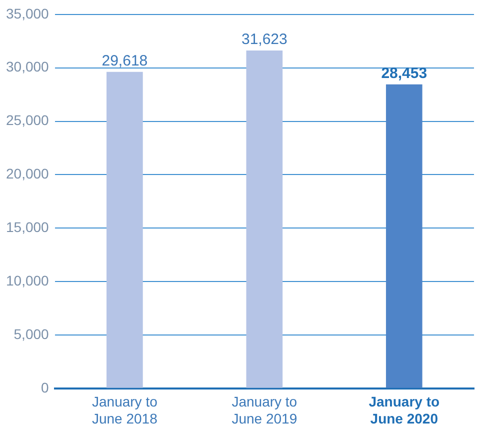 The image size is (480, 434). Describe the element at coordinates (404, 73) in the screenshot. I see `data-label: 28,453` at that location.